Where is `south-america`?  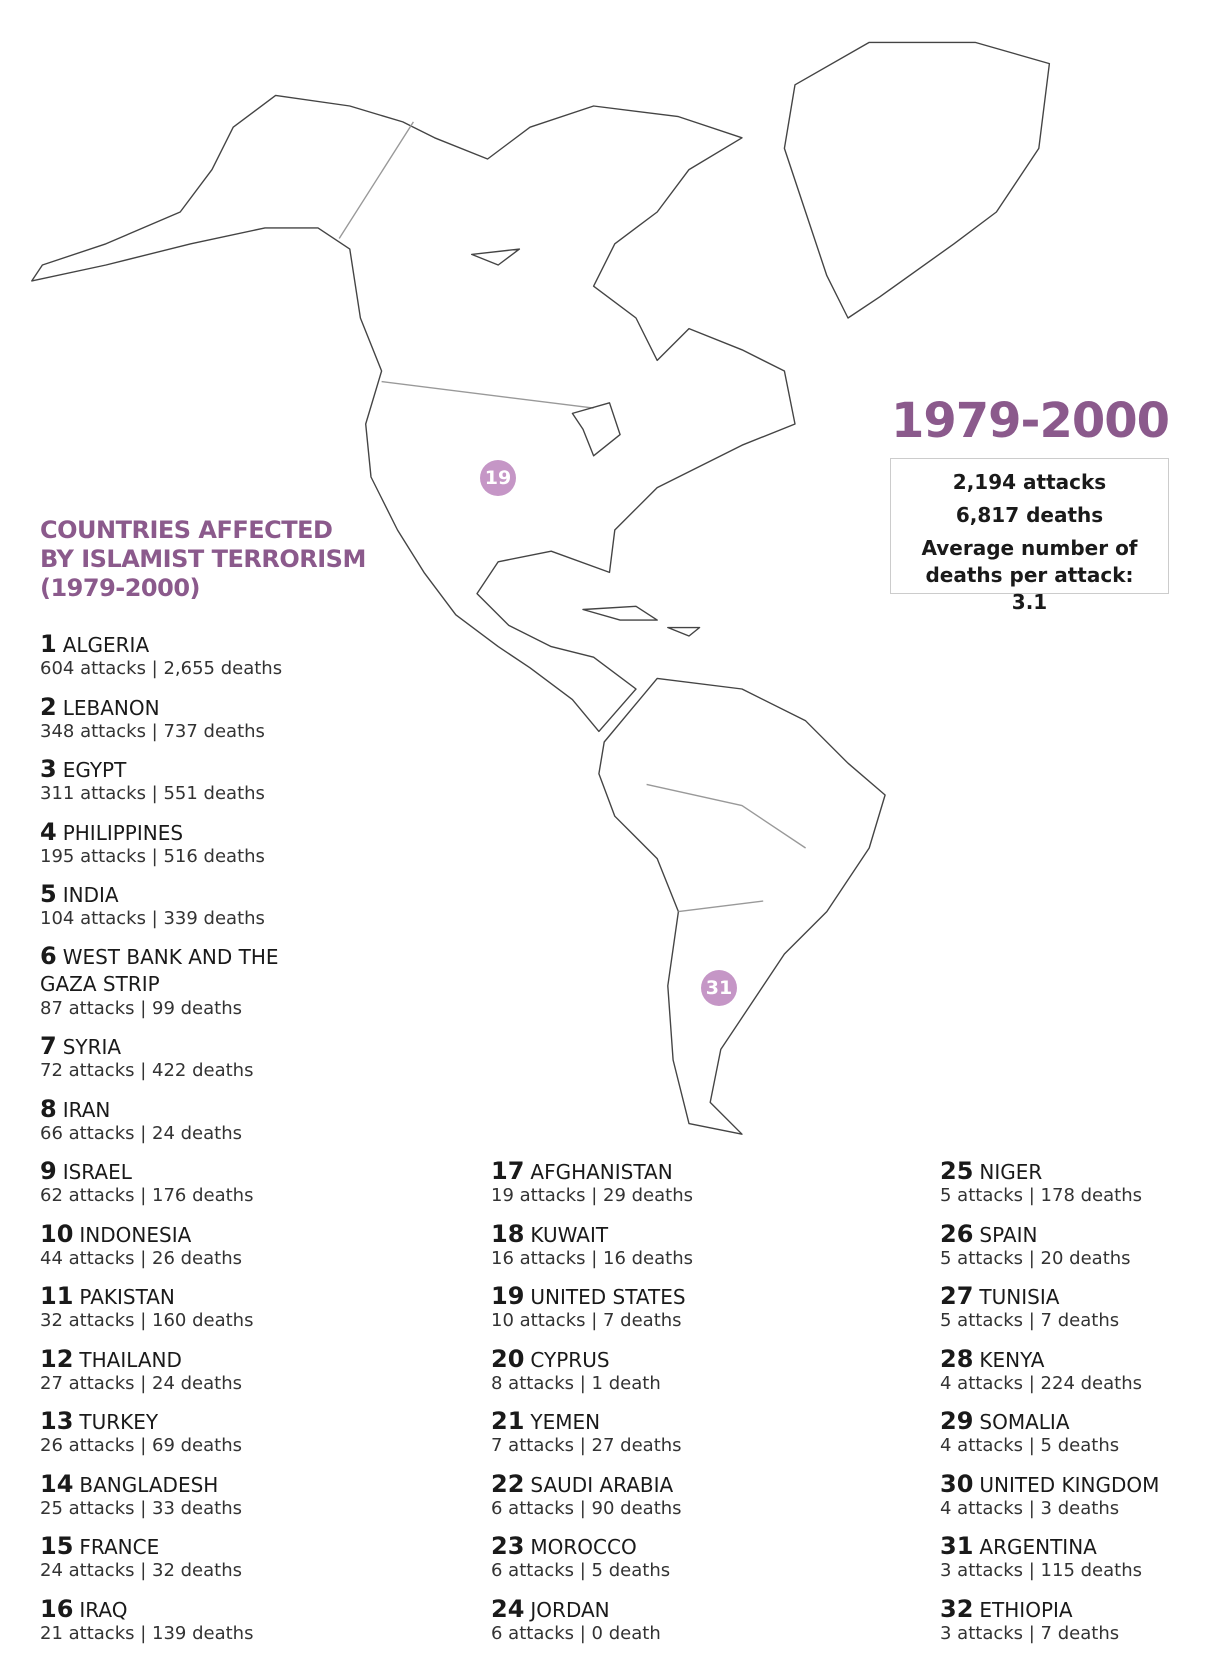 south-america is located at coordinates (742, 906).